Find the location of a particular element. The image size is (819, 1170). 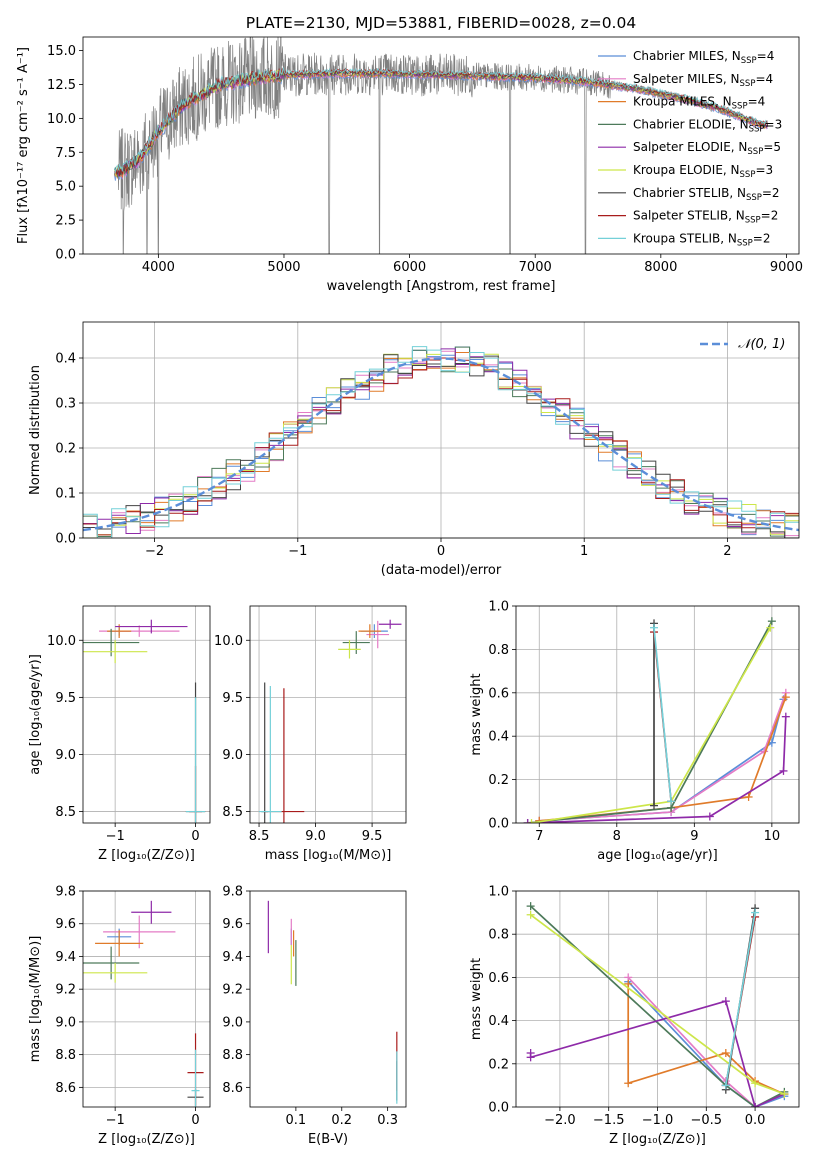

x-tick-label: −1.0 is located at coordinates (658, 1120).